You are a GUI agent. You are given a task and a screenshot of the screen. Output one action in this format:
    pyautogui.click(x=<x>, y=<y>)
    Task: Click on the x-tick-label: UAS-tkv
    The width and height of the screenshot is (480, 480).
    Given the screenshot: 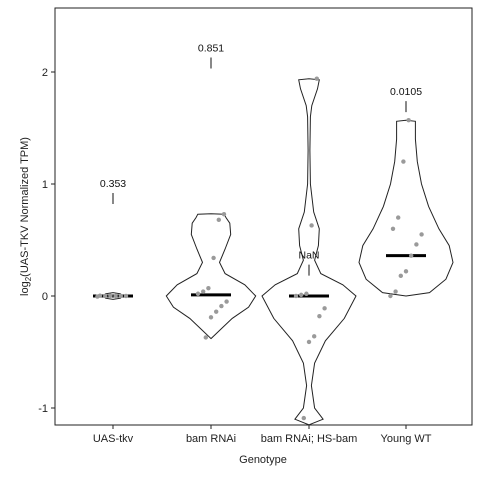 What is the action you would take?
    pyautogui.click(x=113, y=439)
    